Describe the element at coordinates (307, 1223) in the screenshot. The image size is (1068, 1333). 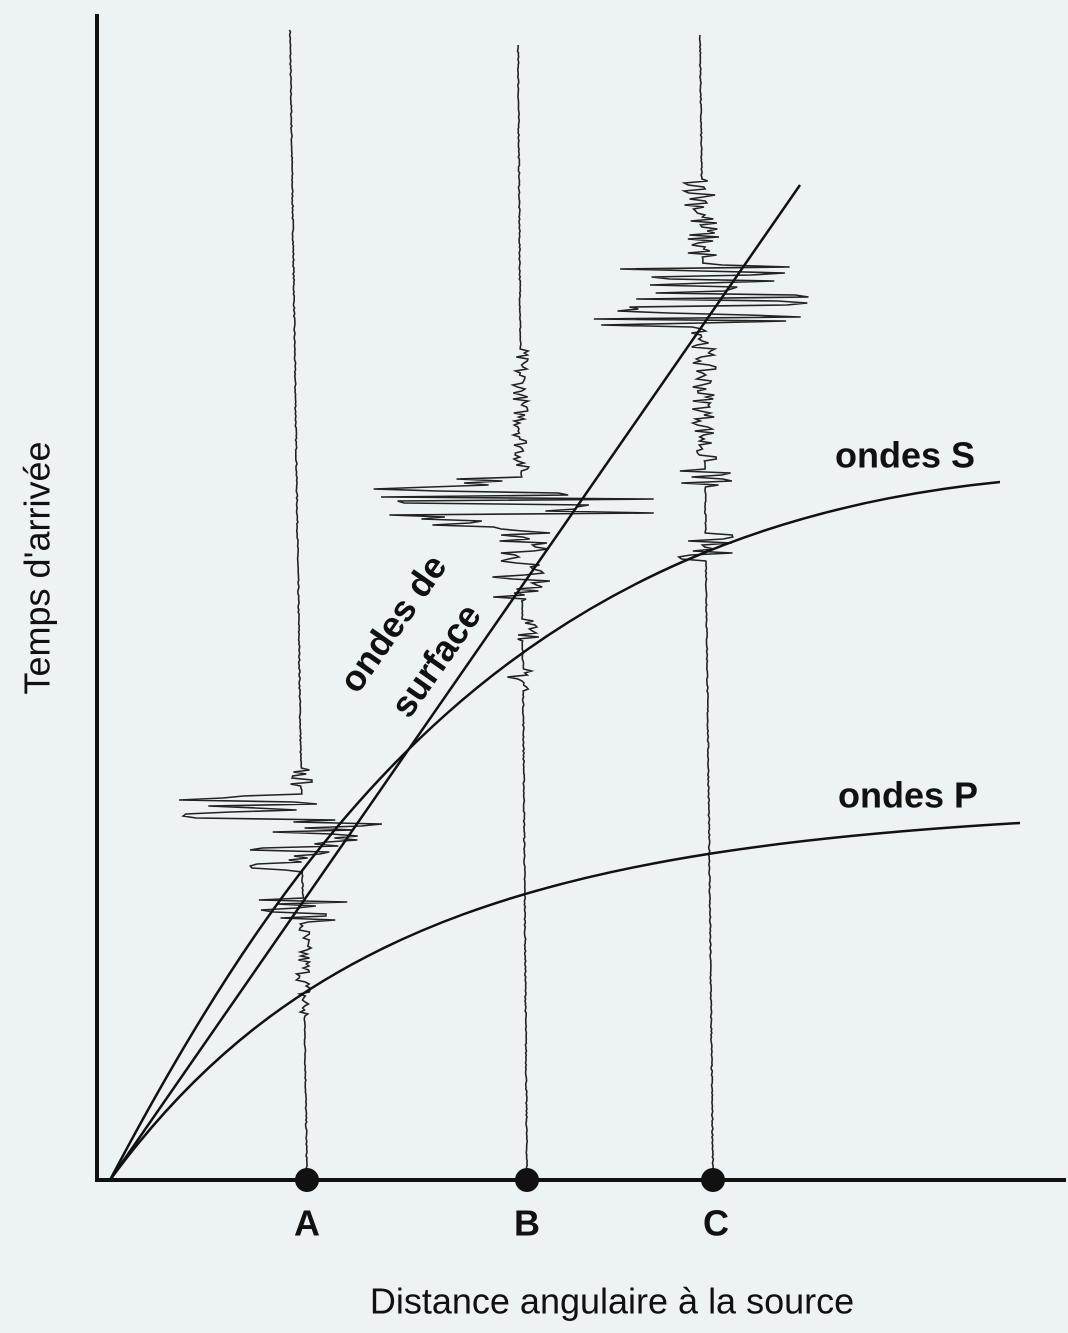
I see `station-label: A` at that location.